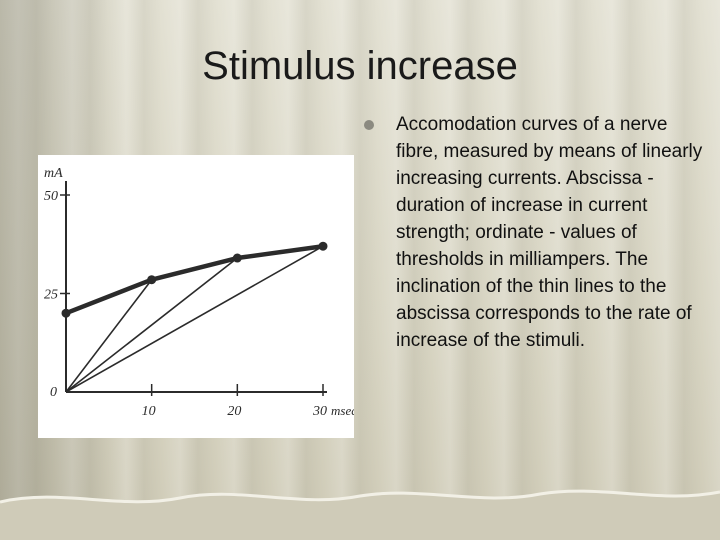  I want to click on x-tick-label: 10, so click(149, 411).